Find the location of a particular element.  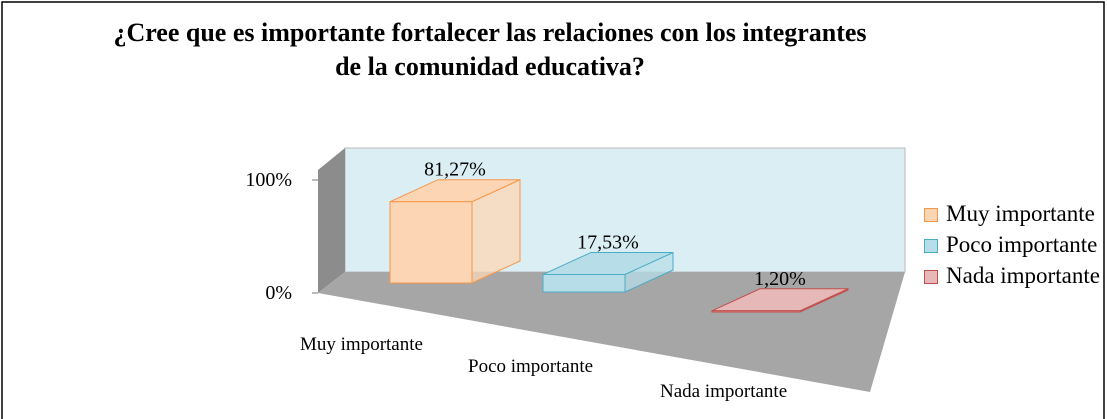

x-tick-label: Poco importante is located at coordinates (530, 366).